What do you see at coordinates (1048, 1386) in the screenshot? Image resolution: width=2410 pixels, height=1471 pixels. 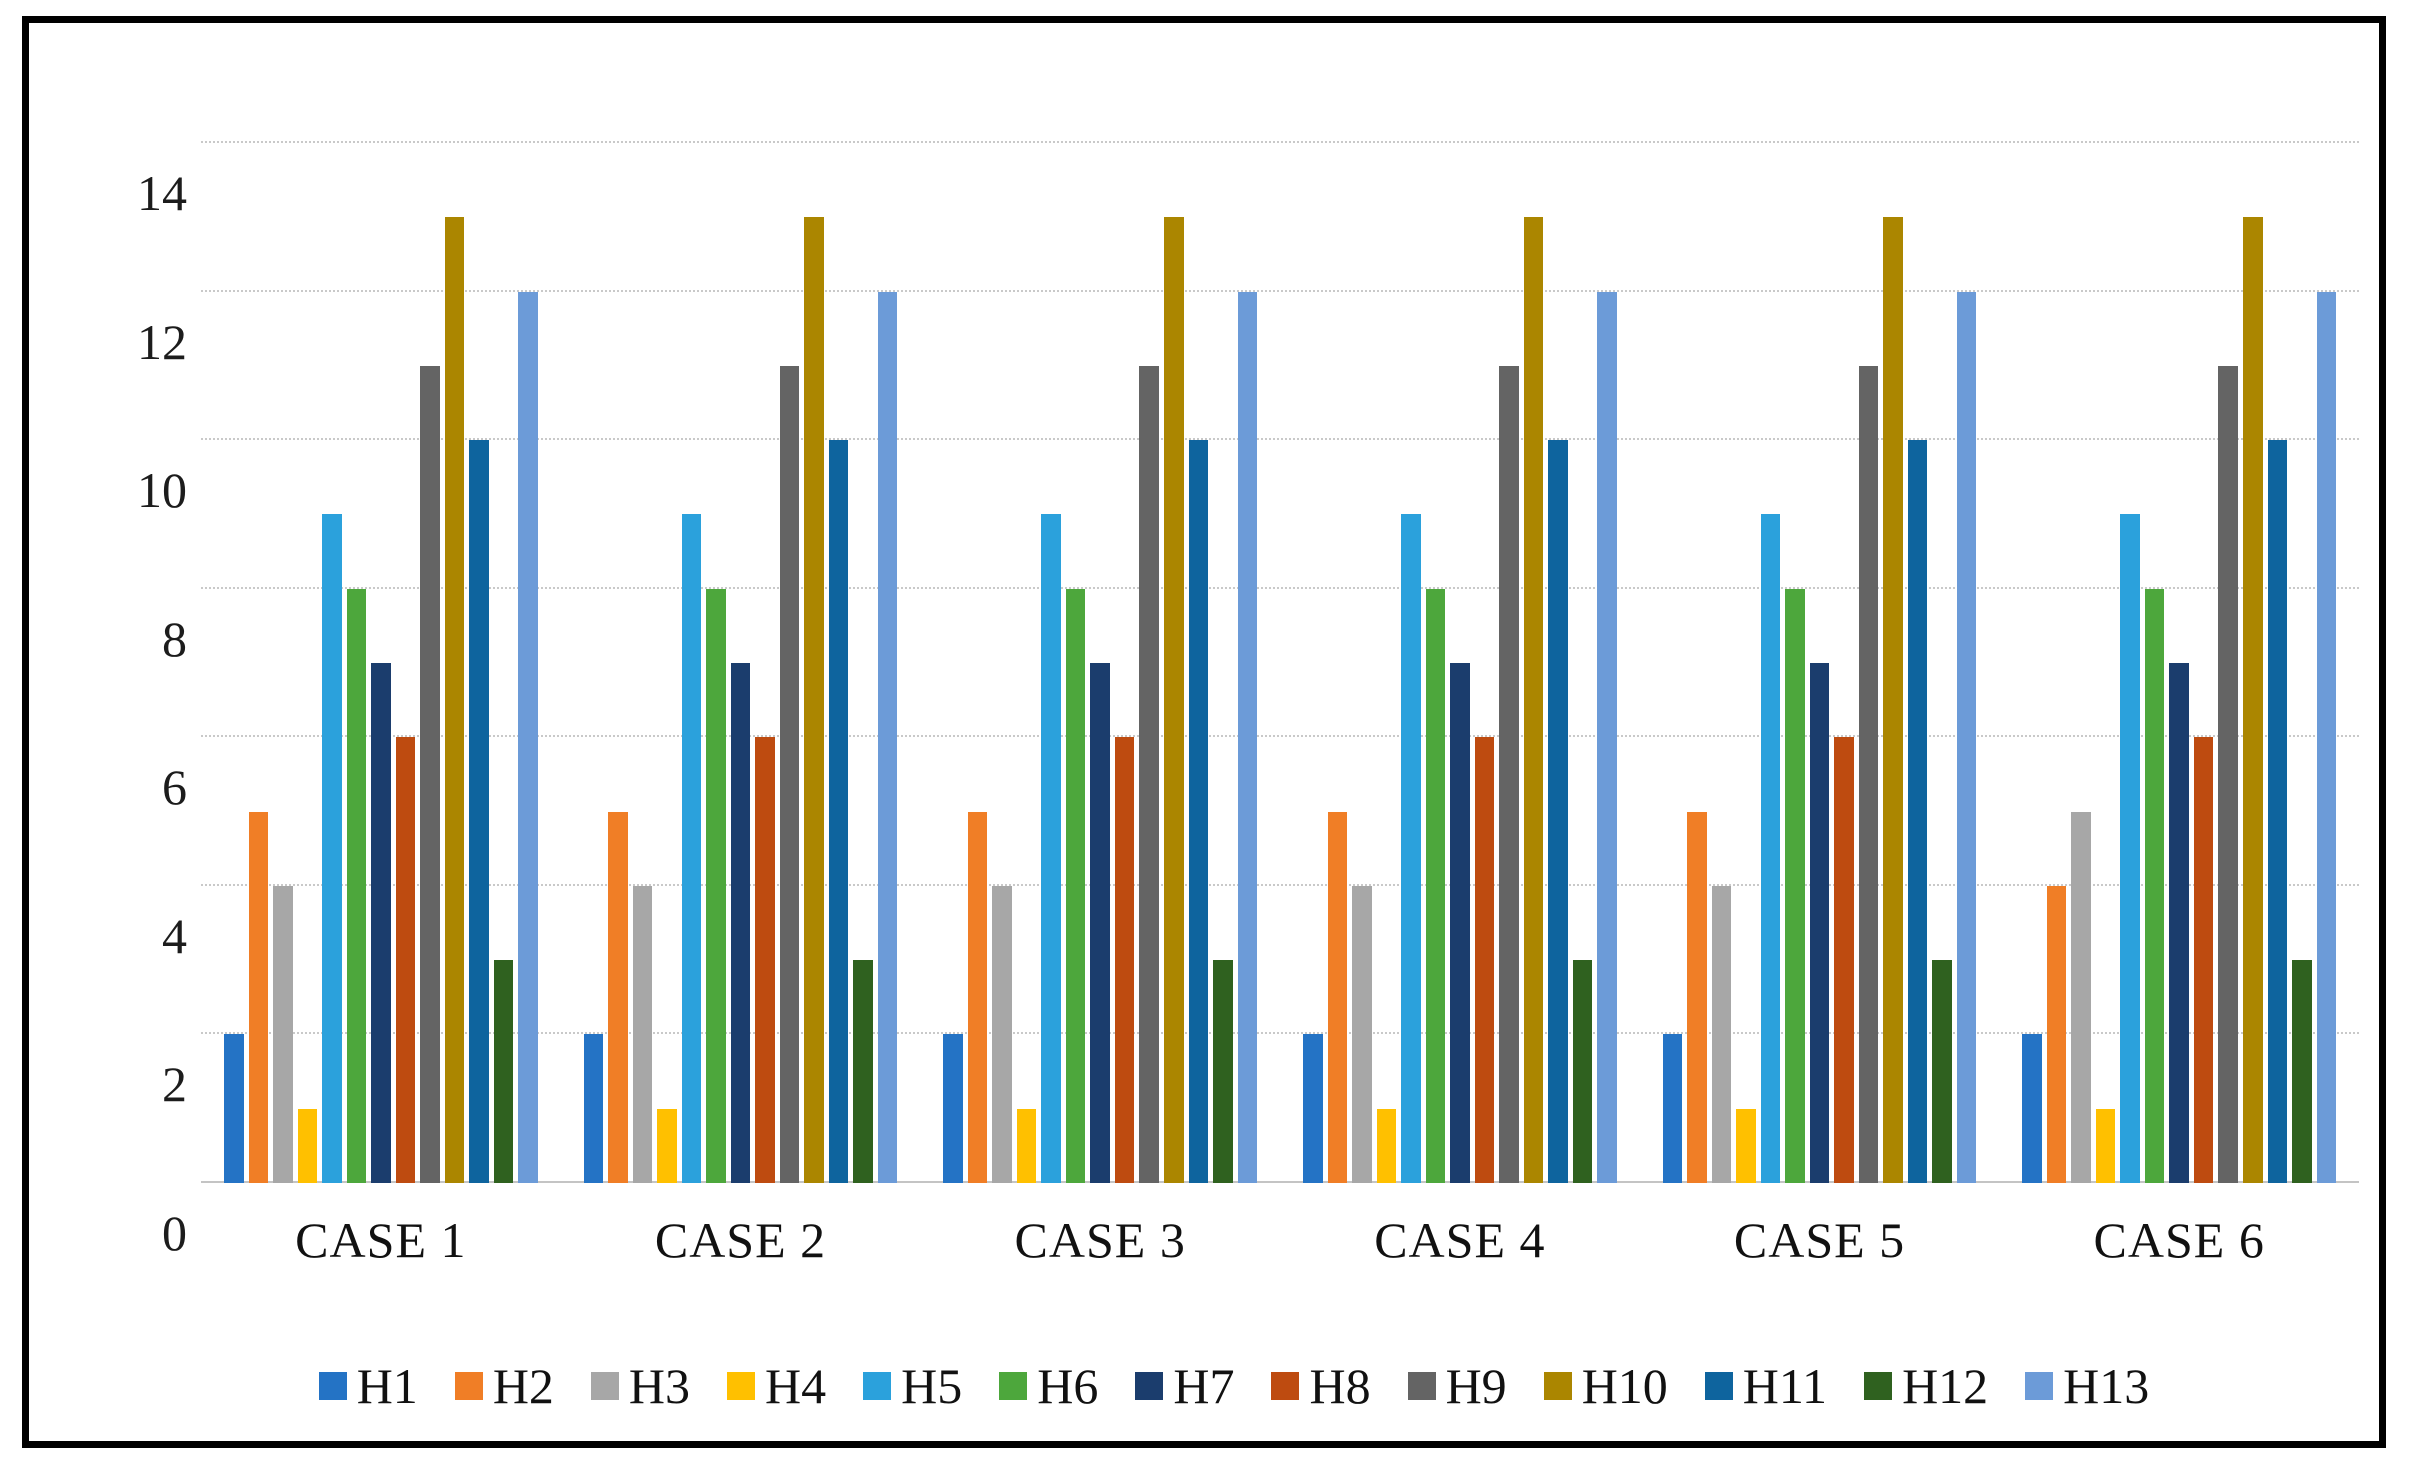 I see `legend-item-h6: H6` at bounding box center [1048, 1386].